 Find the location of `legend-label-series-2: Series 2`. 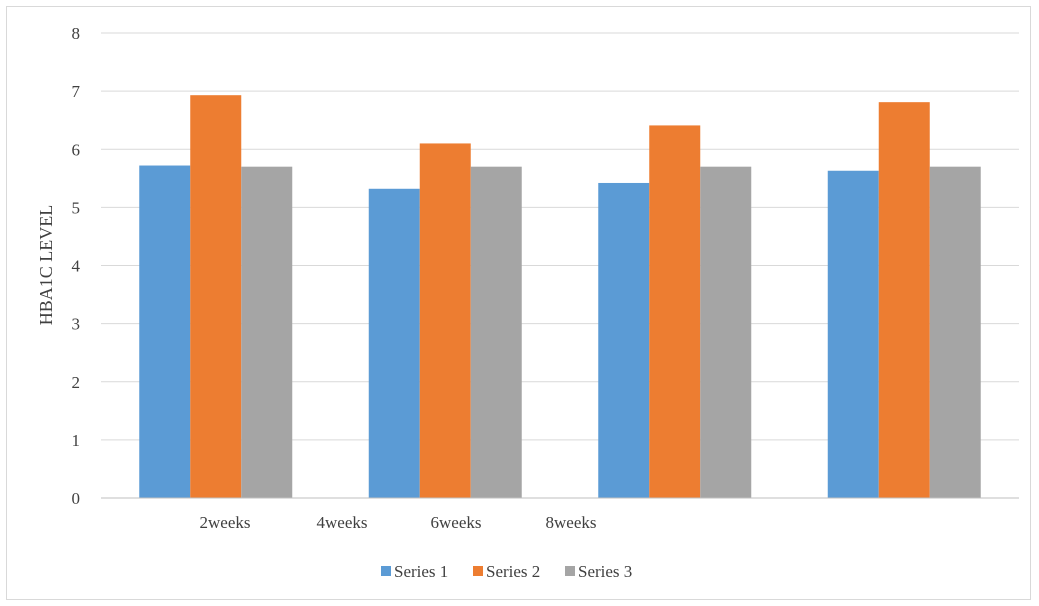

legend-label-series-2: Series 2 is located at coordinates (513, 571).